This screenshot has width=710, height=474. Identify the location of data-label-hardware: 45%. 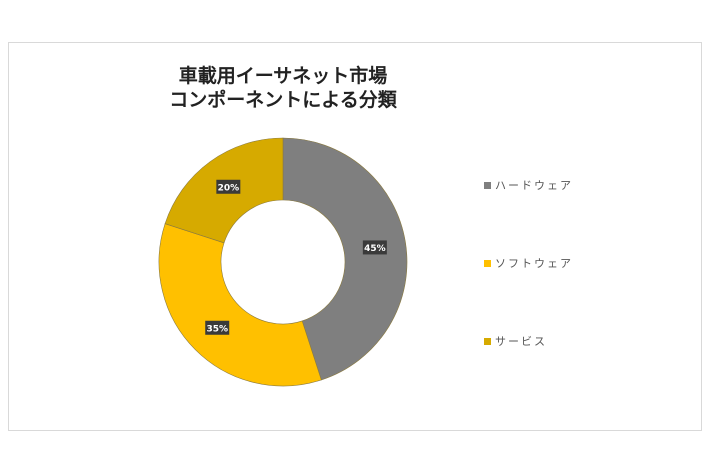
(374, 247).